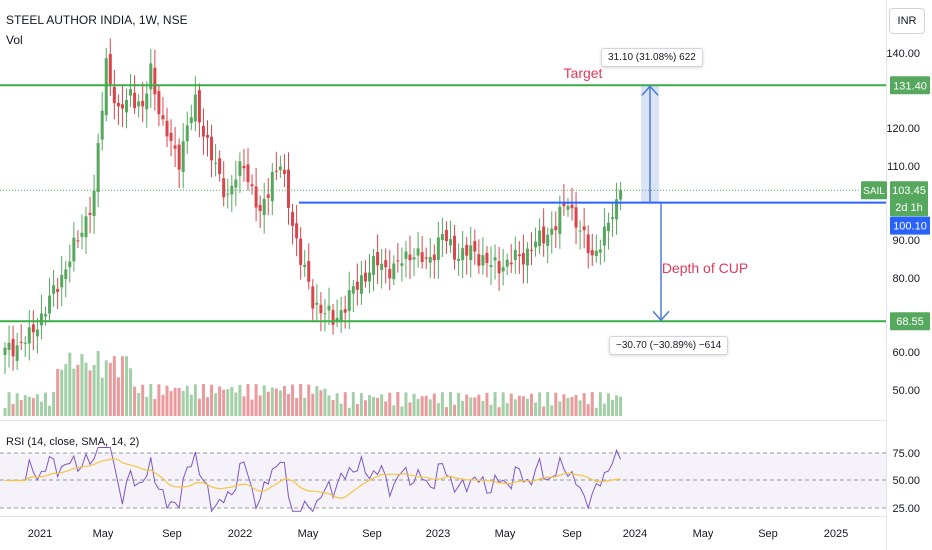 Image resolution: width=932 pixels, height=550 pixels. I want to click on currency-button: INR, so click(907, 21).